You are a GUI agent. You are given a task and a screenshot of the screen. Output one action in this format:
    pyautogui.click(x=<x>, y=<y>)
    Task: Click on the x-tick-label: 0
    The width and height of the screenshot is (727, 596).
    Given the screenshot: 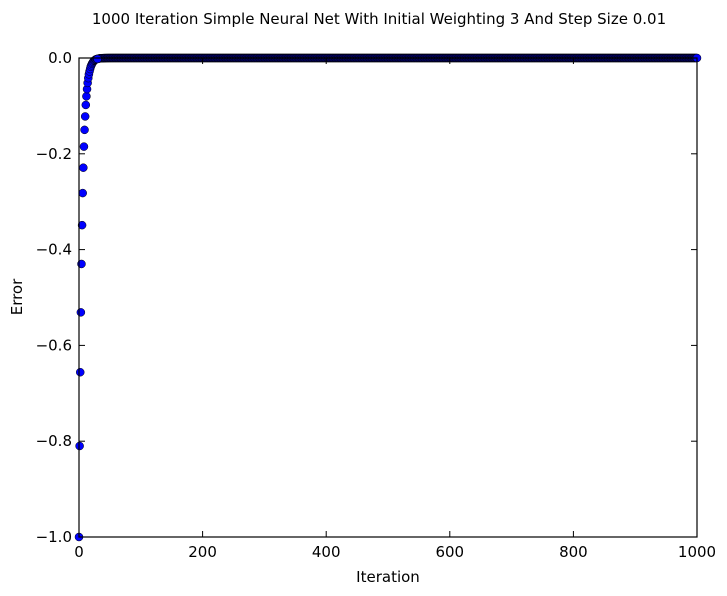 What is the action you would take?
    pyautogui.click(x=79, y=552)
    